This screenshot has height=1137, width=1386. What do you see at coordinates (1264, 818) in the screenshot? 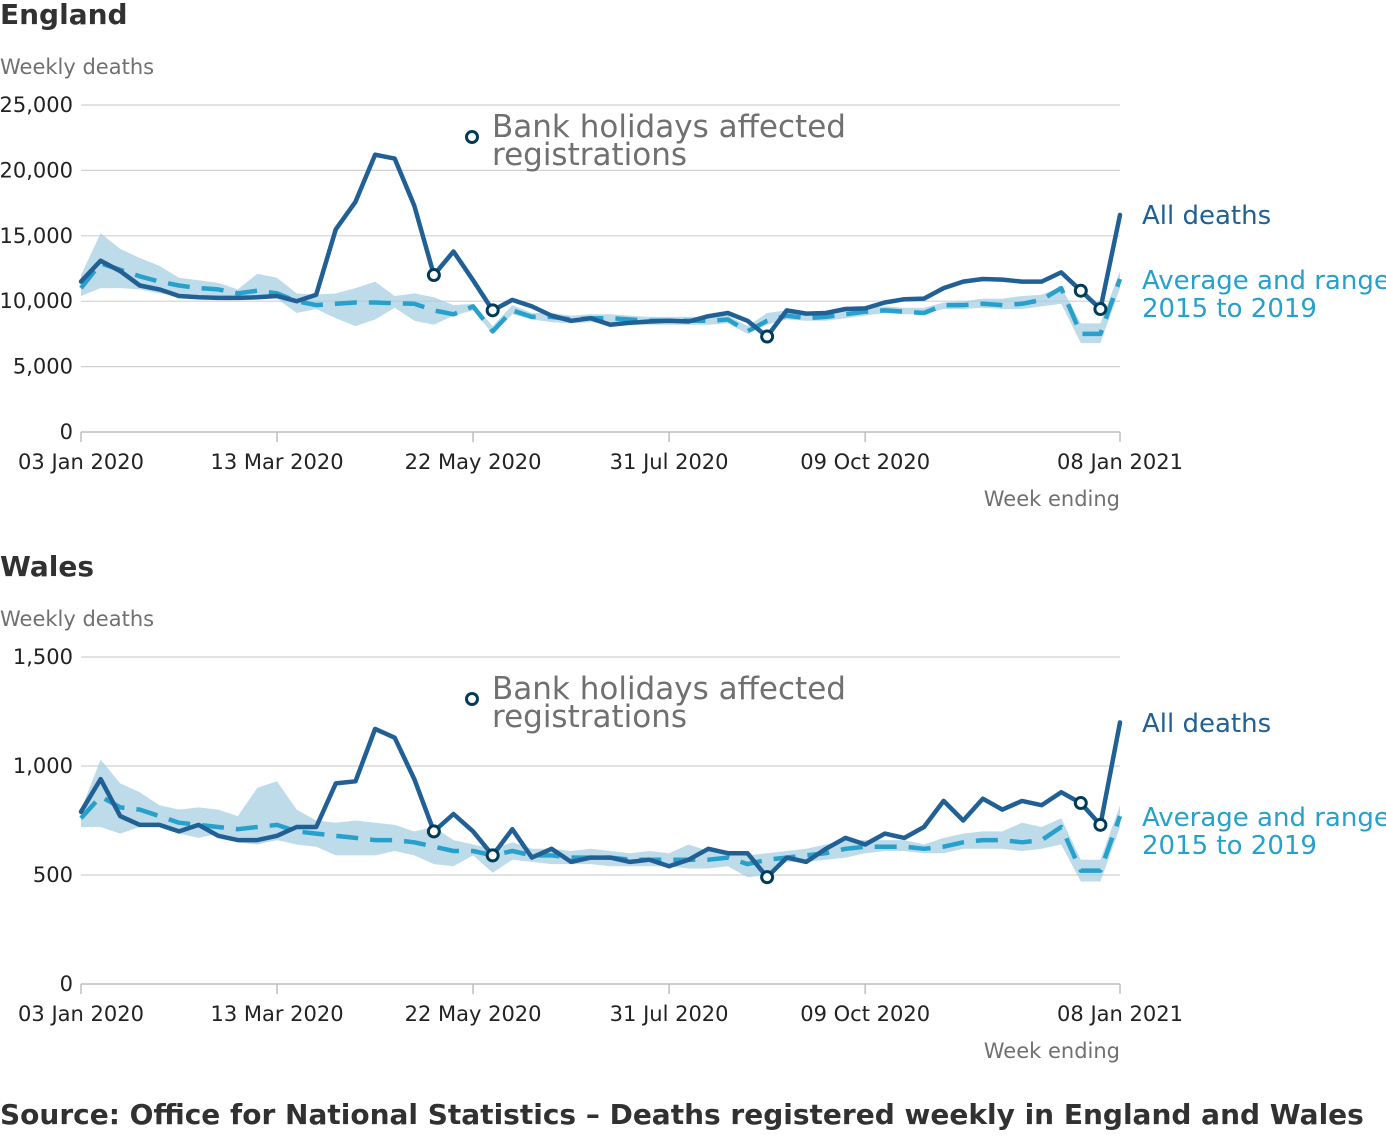
I see `wales-average-label-line1: Average and range` at bounding box center [1264, 818].